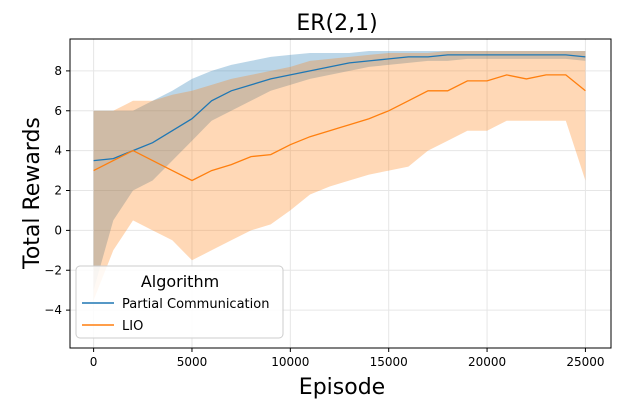 The height and width of the screenshot is (408, 622). What do you see at coordinates (58, 230) in the screenshot?
I see `y-tick-label: 0` at bounding box center [58, 230].